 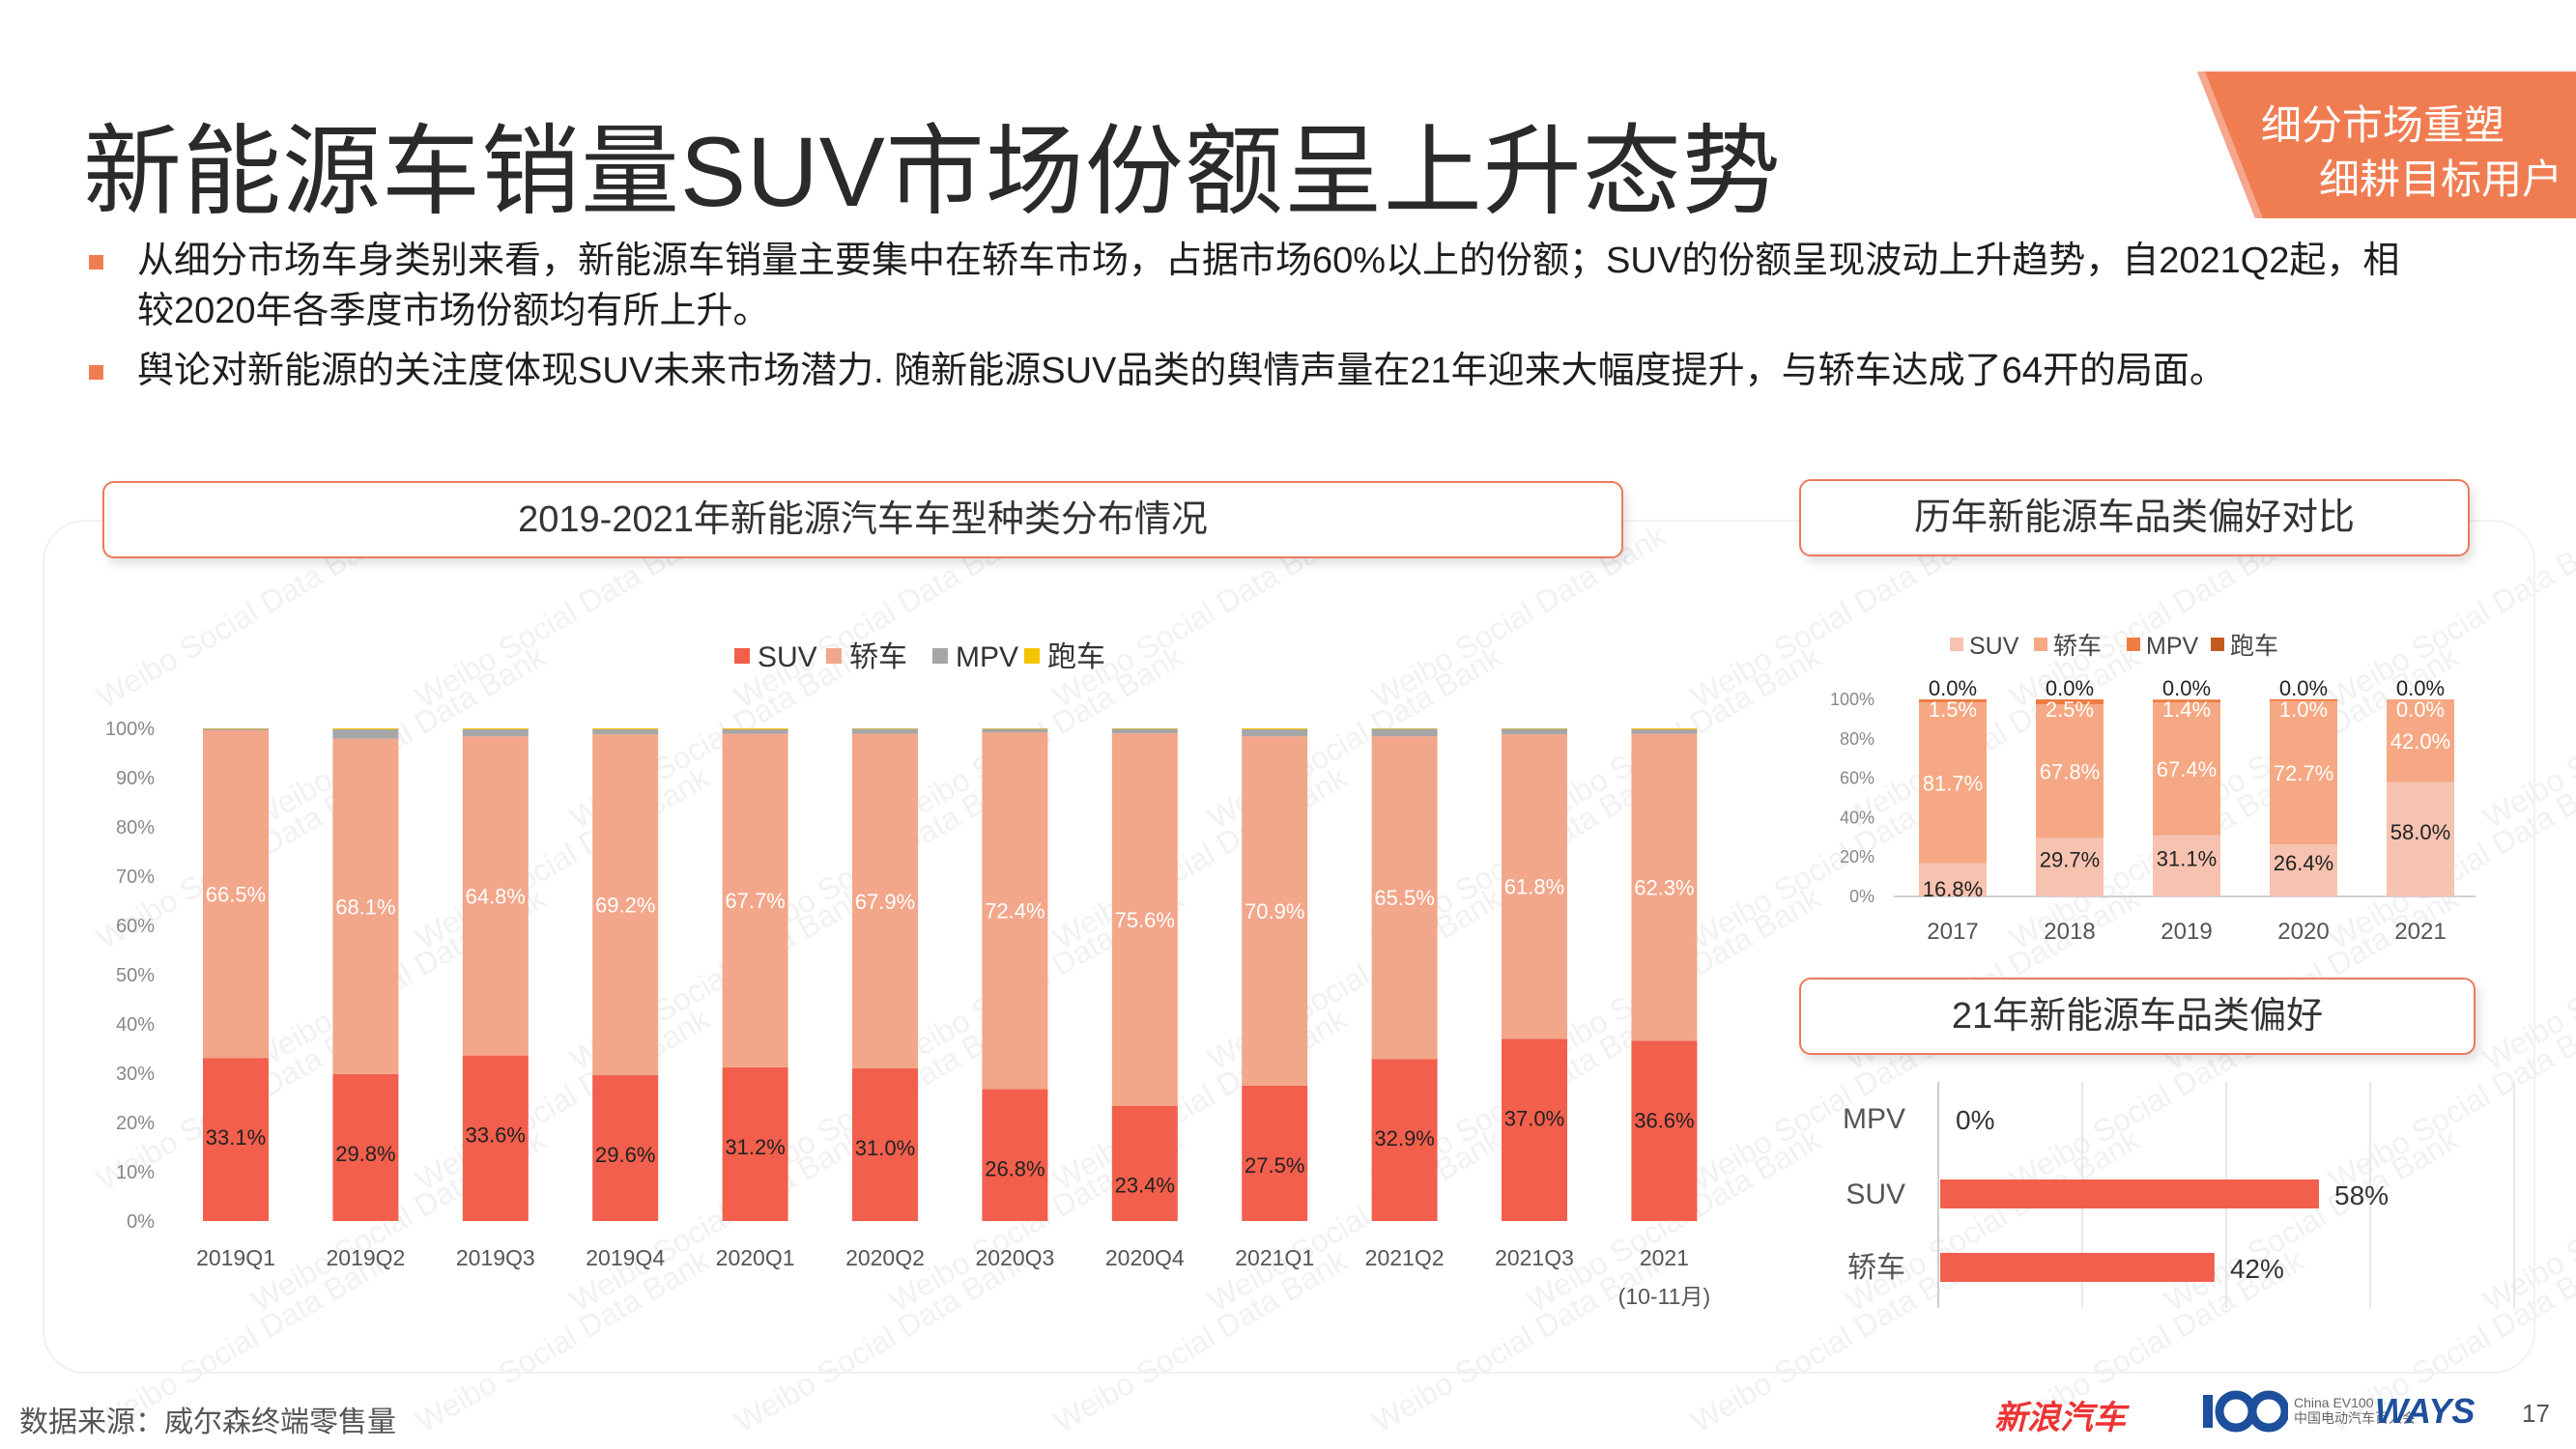 I want to click on corner-tag-shape, so click(x=2387, y=144).